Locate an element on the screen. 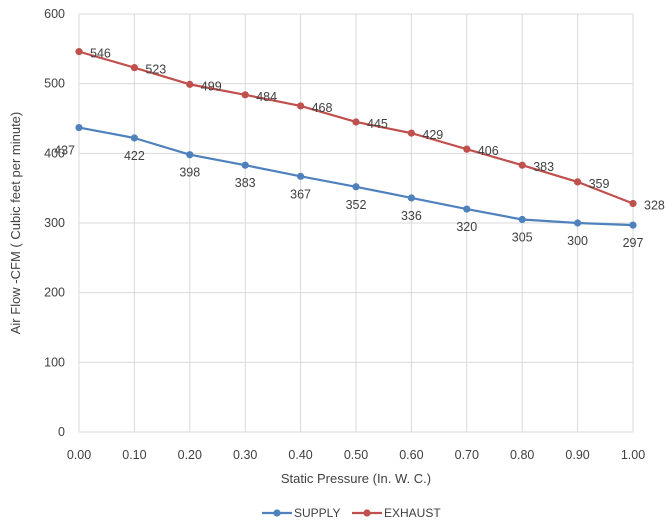 The width and height of the screenshot is (668, 523). x-tick-label: 0.50 is located at coordinates (356, 455).